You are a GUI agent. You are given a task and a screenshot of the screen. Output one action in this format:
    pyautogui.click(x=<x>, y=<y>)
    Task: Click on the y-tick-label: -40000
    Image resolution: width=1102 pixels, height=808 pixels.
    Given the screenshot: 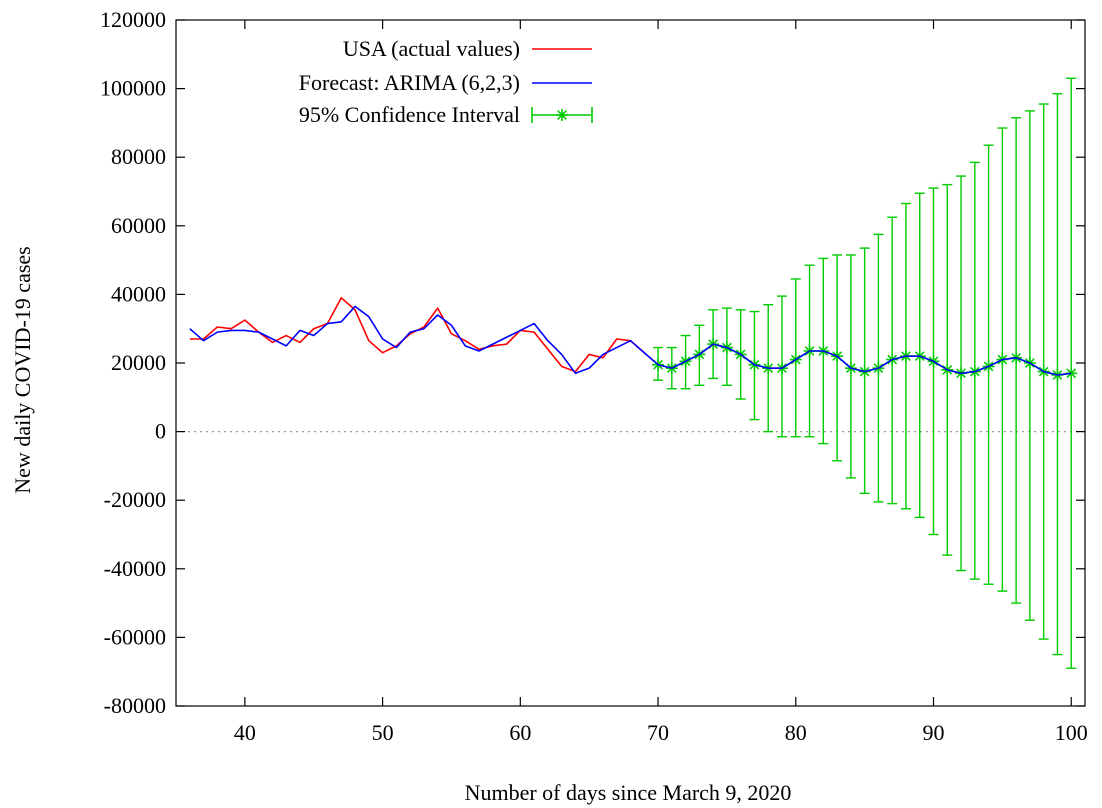 What is the action you would take?
    pyautogui.click(x=135, y=568)
    